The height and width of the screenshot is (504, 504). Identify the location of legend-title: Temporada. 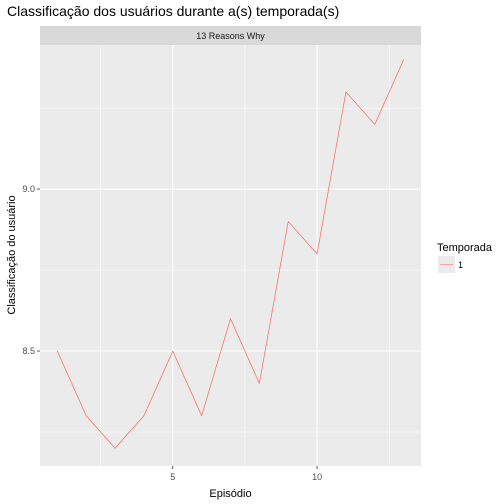
(465, 248).